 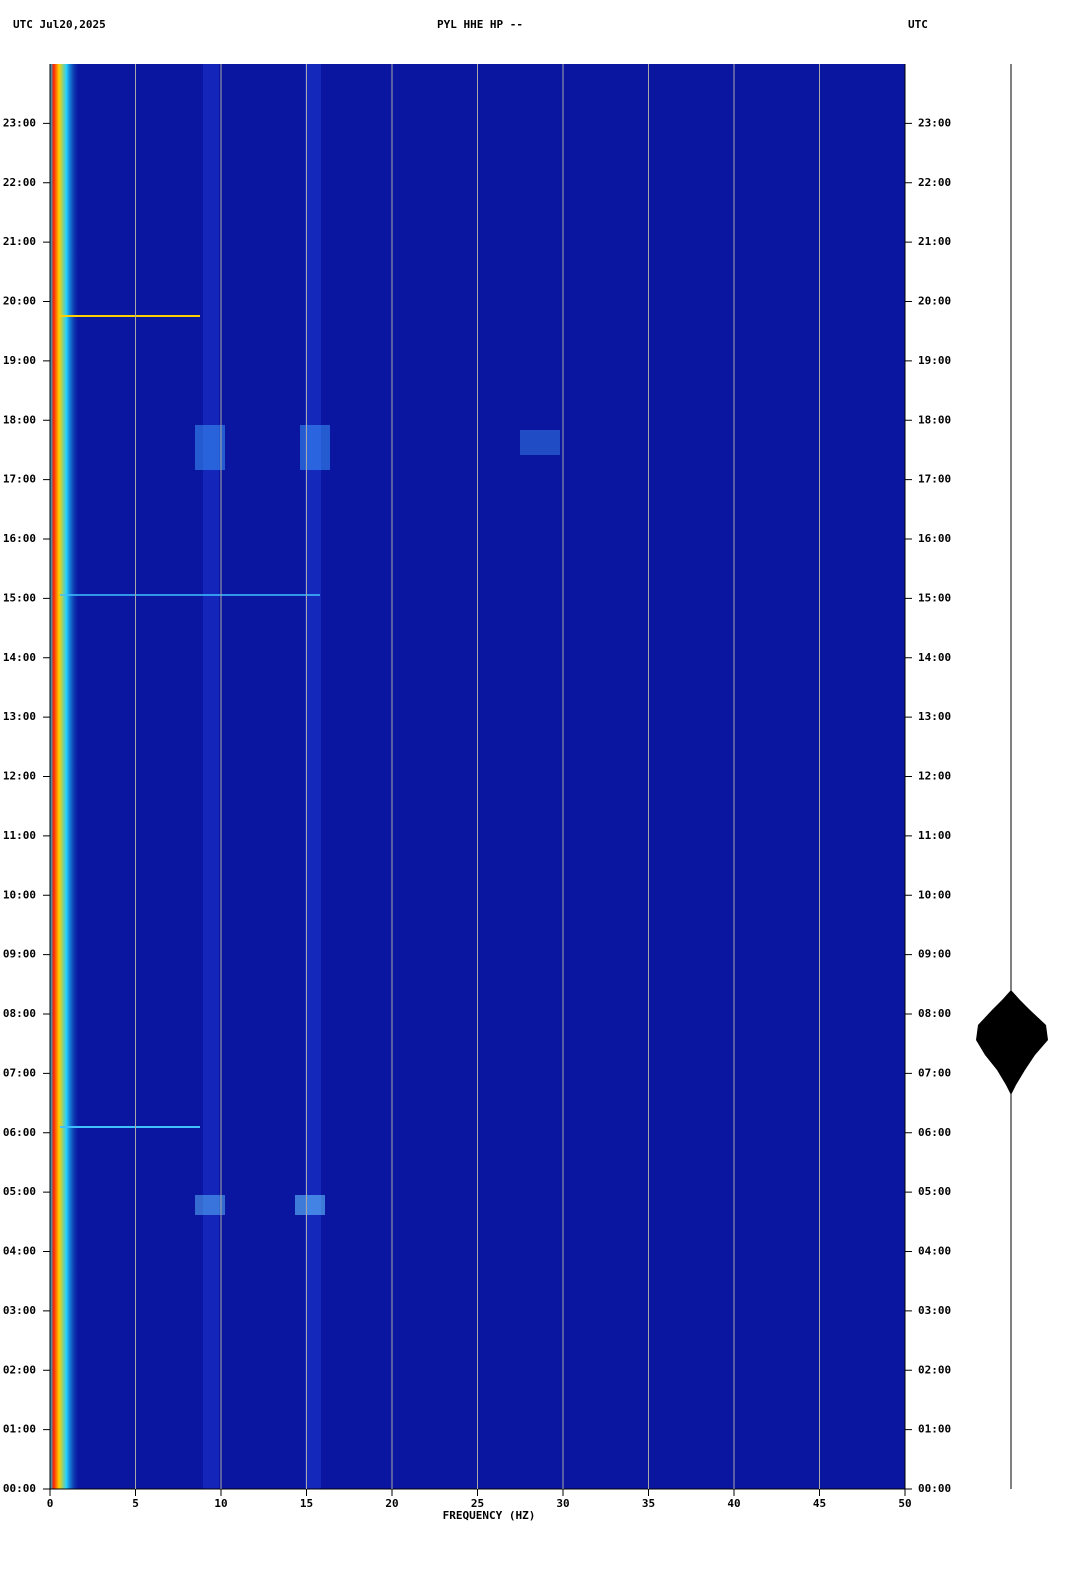 What do you see at coordinates (50, 1503) in the screenshot?
I see `x-tick-label: 0` at bounding box center [50, 1503].